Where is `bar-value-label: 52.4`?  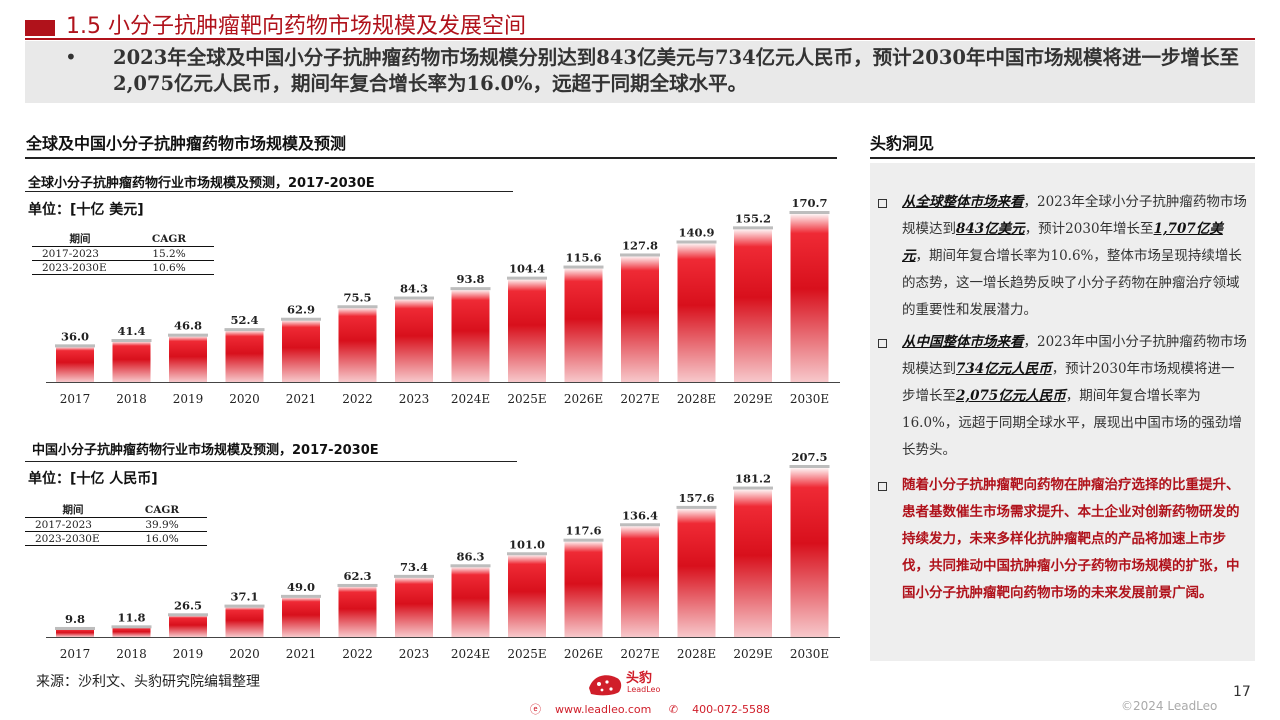 bar-value-label: 52.4 is located at coordinates (244, 320).